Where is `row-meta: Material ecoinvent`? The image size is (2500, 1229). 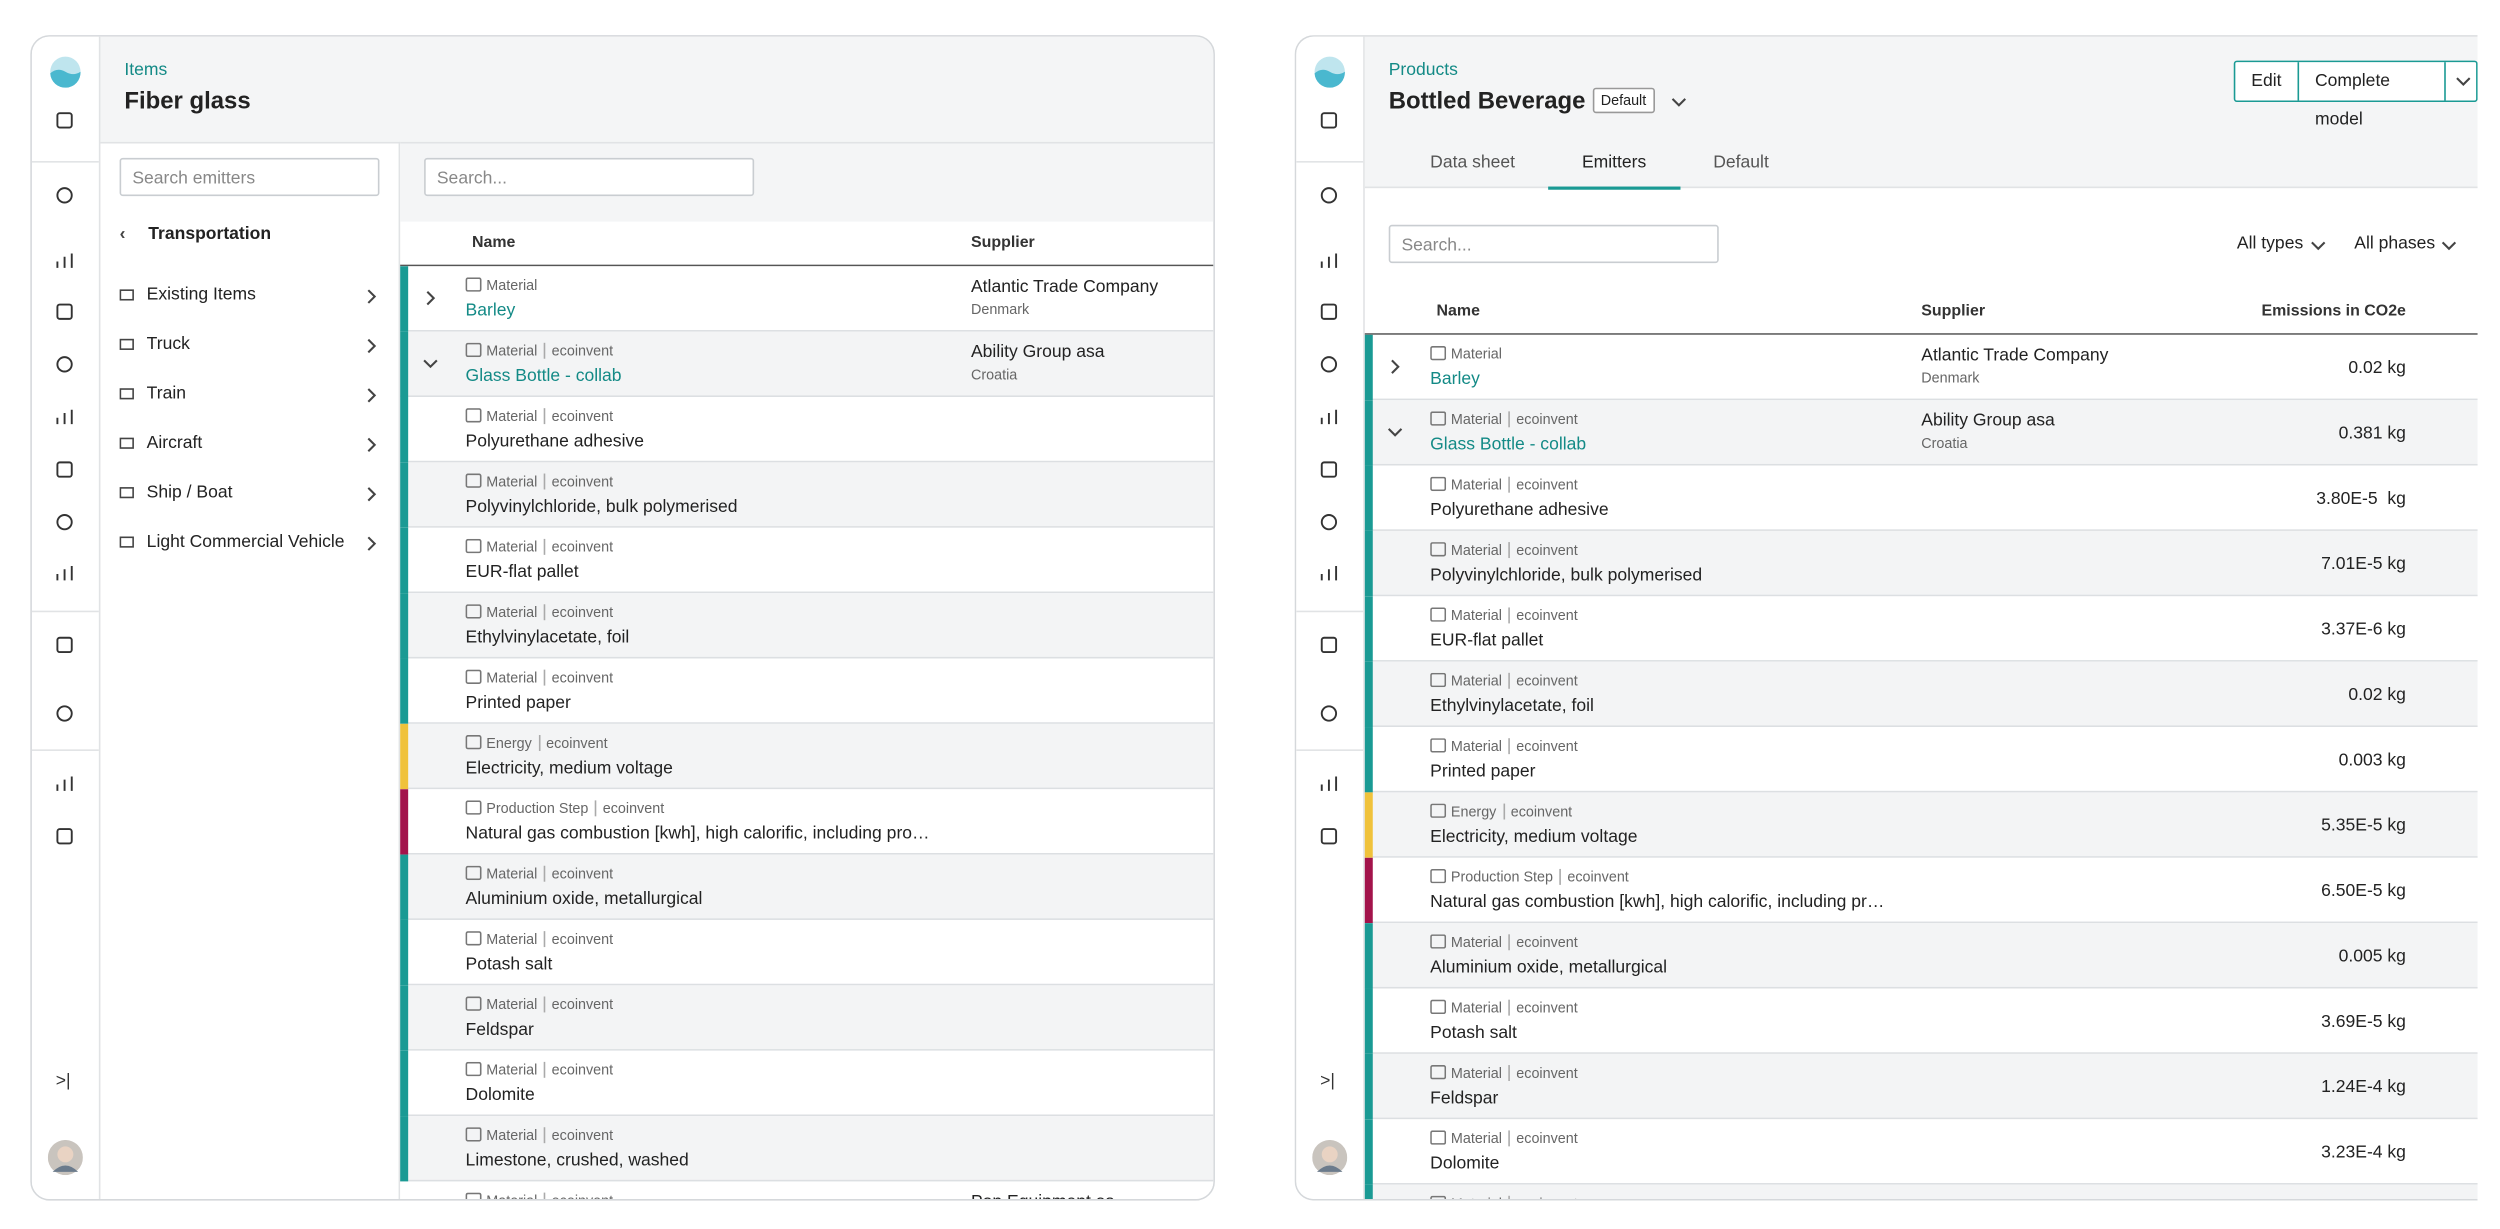 row-meta: Material ecoinvent is located at coordinates (1504, 1007).